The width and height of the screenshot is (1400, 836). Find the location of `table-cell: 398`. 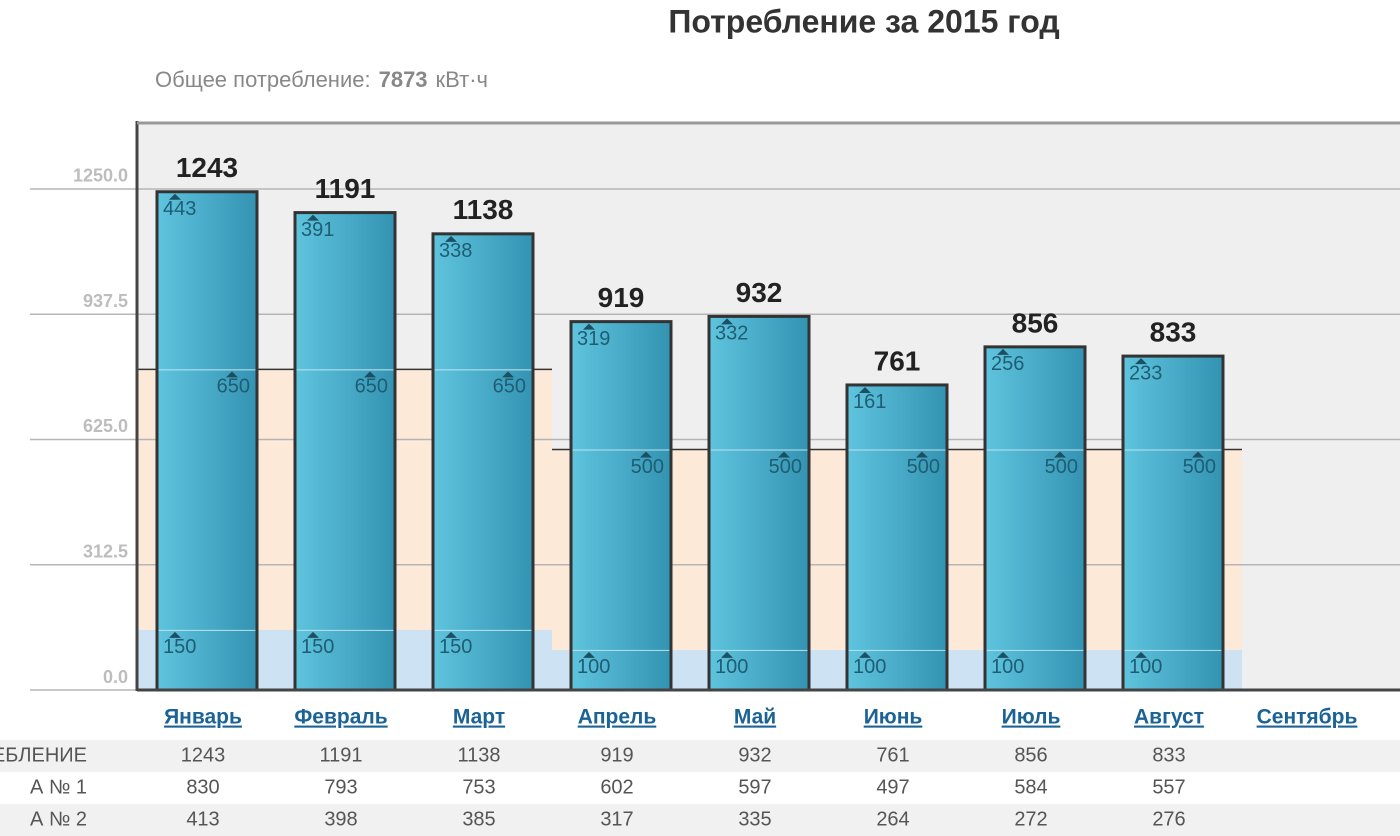

table-cell: 398 is located at coordinates (340, 819).